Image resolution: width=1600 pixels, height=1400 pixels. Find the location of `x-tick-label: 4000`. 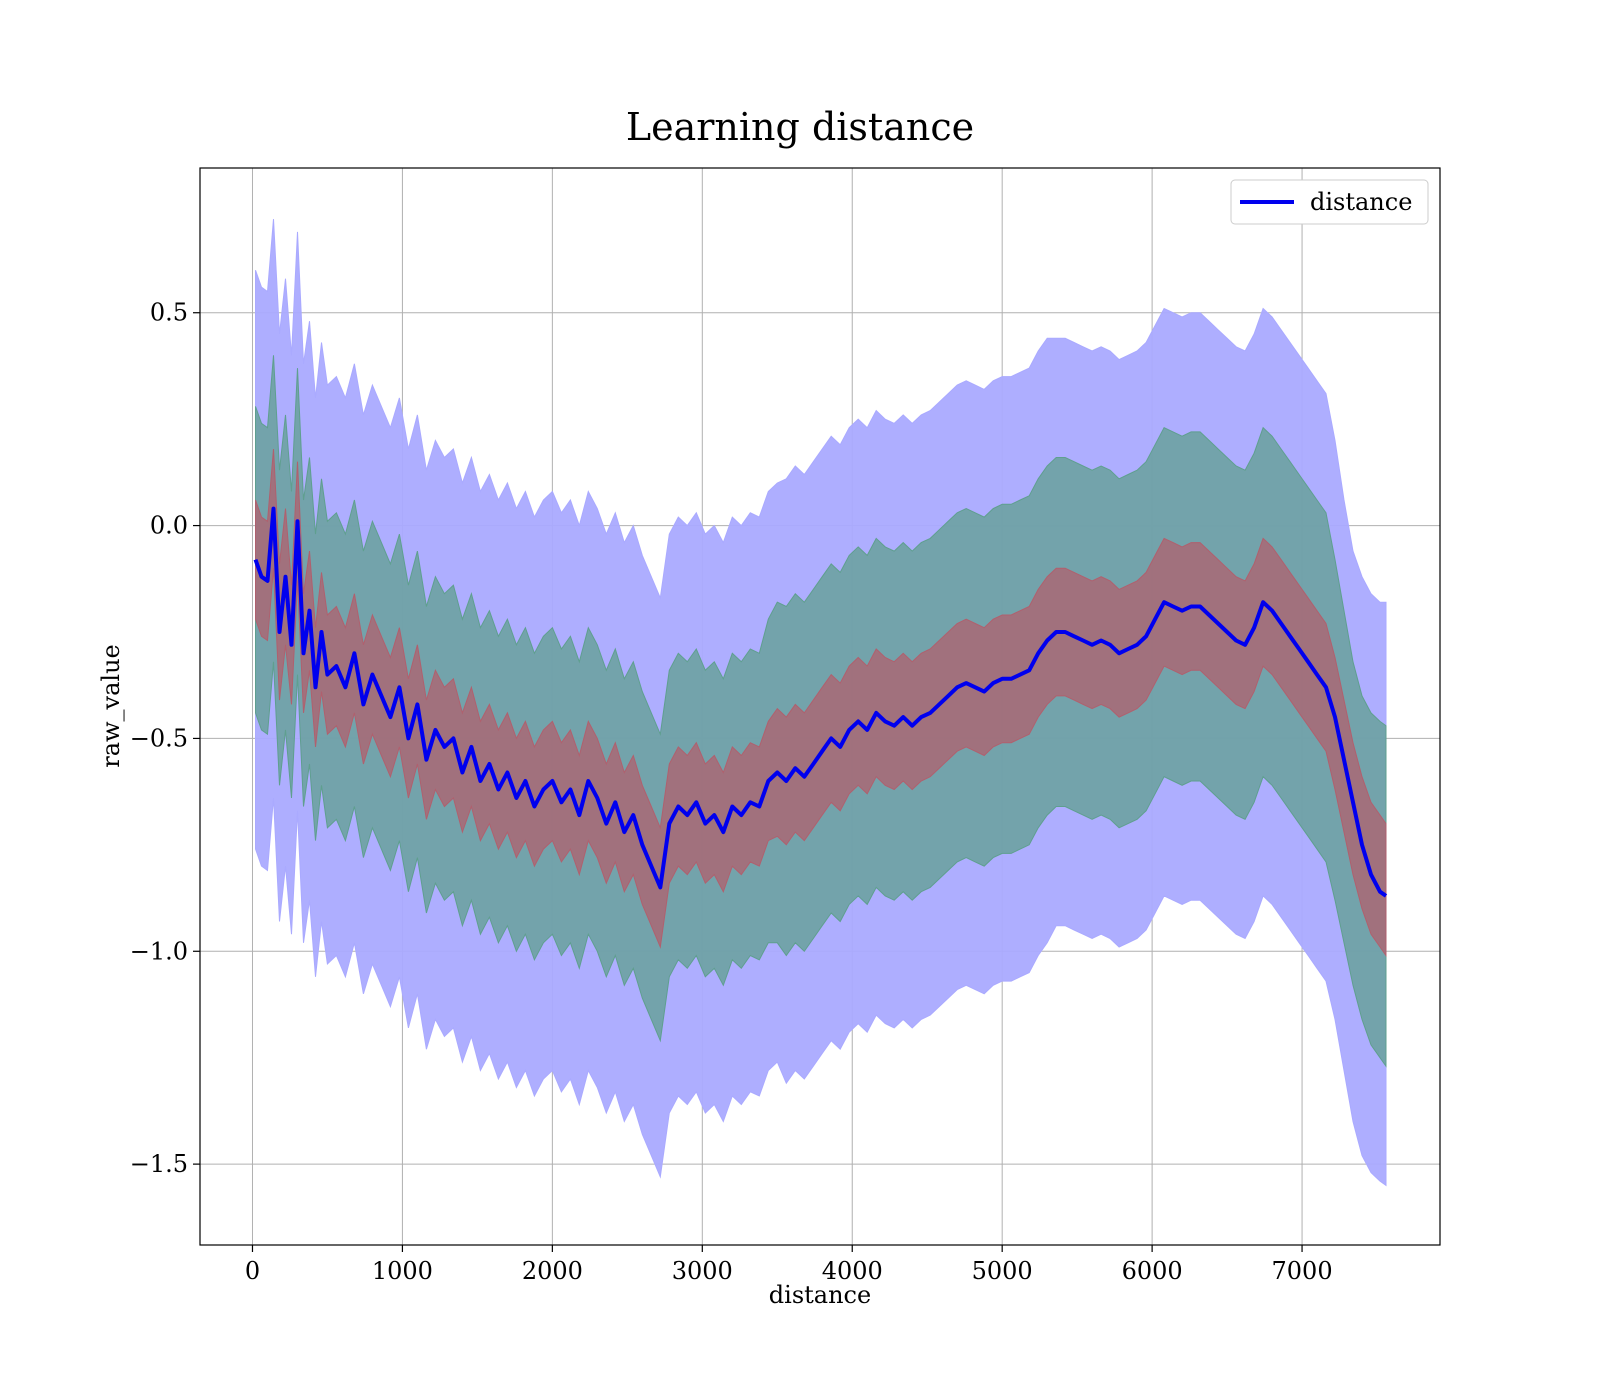

x-tick-label: 4000 is located at coordinates (852, 1271).